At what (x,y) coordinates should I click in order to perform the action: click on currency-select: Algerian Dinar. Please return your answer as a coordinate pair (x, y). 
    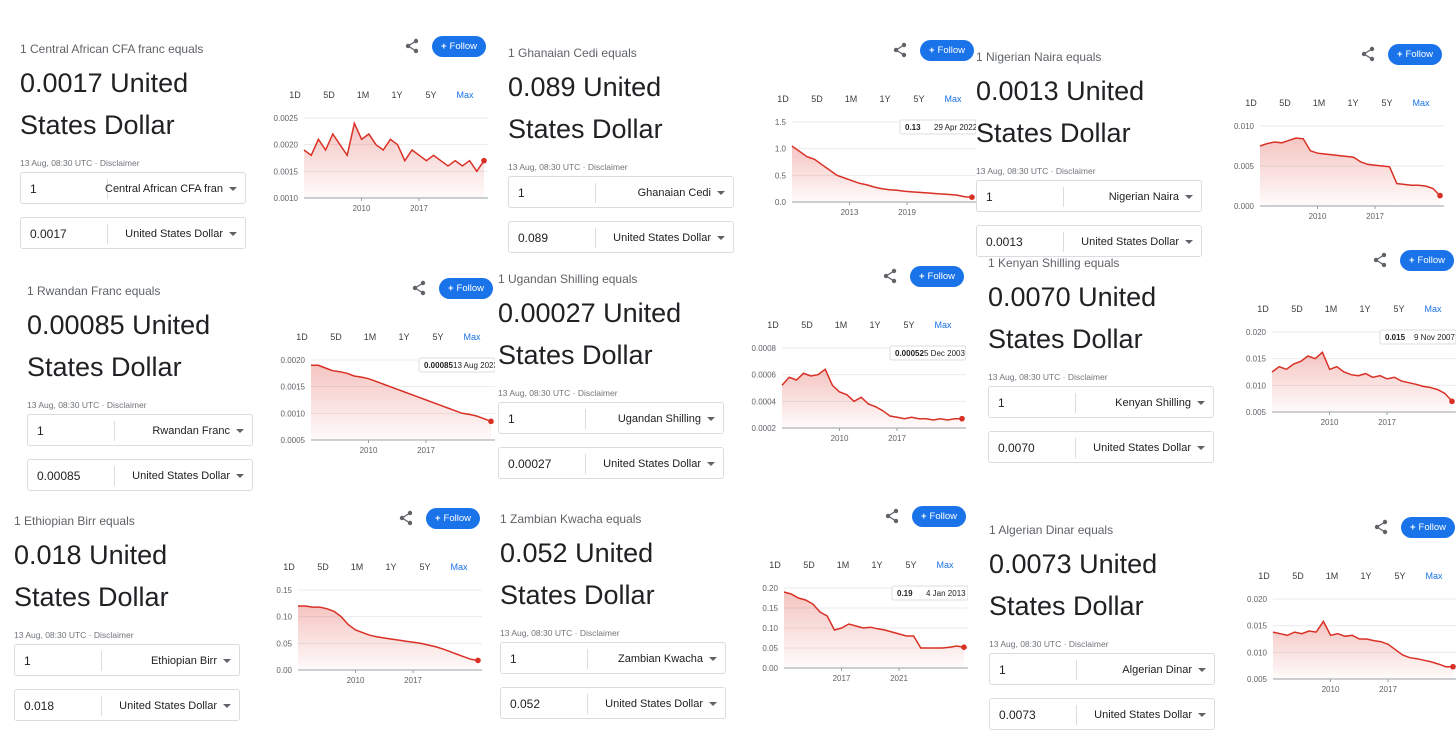
    Looking at the image, I should click on (1157, 670).